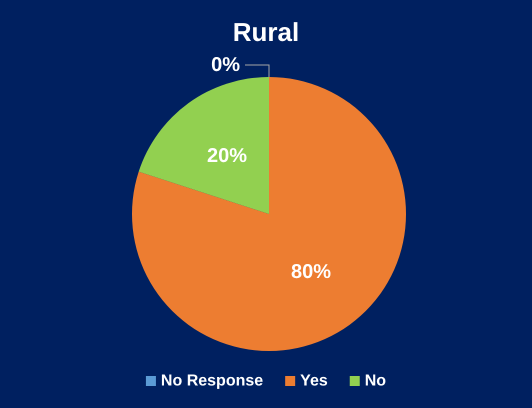 The height and width of the screenshot is (408, 532). What do you see at coordinates (266, 32) in the screenshot?
I see `chart-title: Rural` at bounding box center [266, 32].